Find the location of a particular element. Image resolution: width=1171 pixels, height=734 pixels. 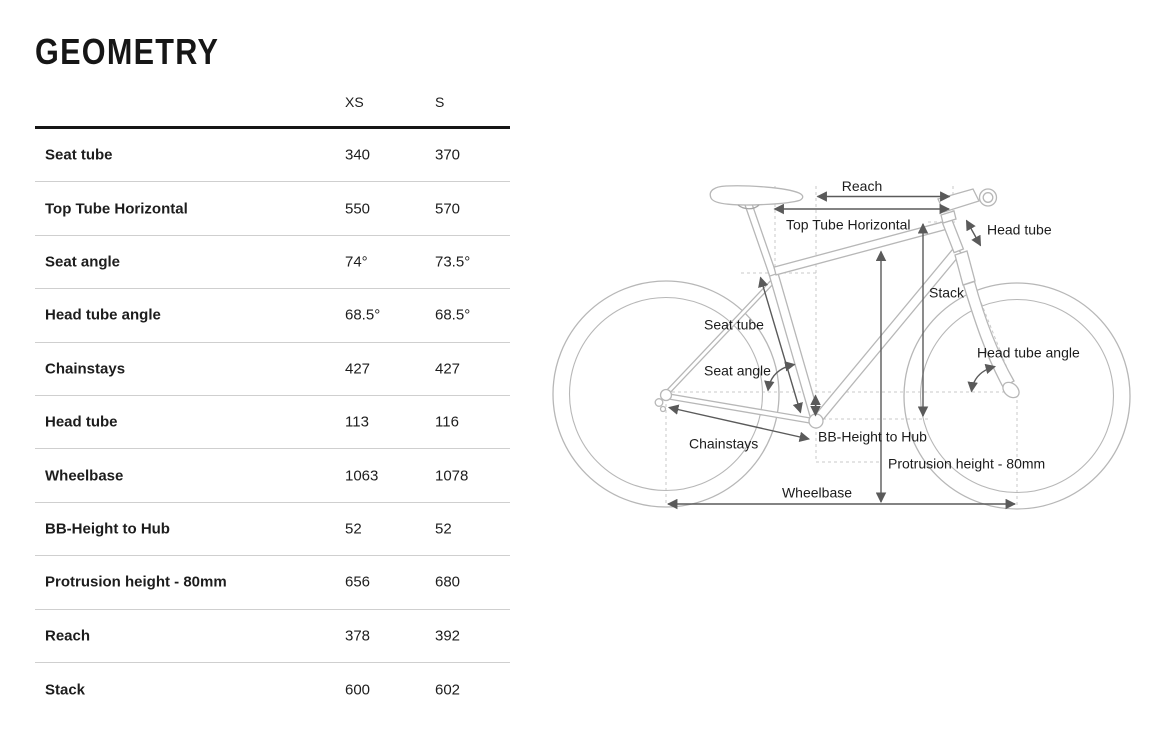

table-row: Protrusion height - 80mm 656 680 is located at coordinates (272, 583).